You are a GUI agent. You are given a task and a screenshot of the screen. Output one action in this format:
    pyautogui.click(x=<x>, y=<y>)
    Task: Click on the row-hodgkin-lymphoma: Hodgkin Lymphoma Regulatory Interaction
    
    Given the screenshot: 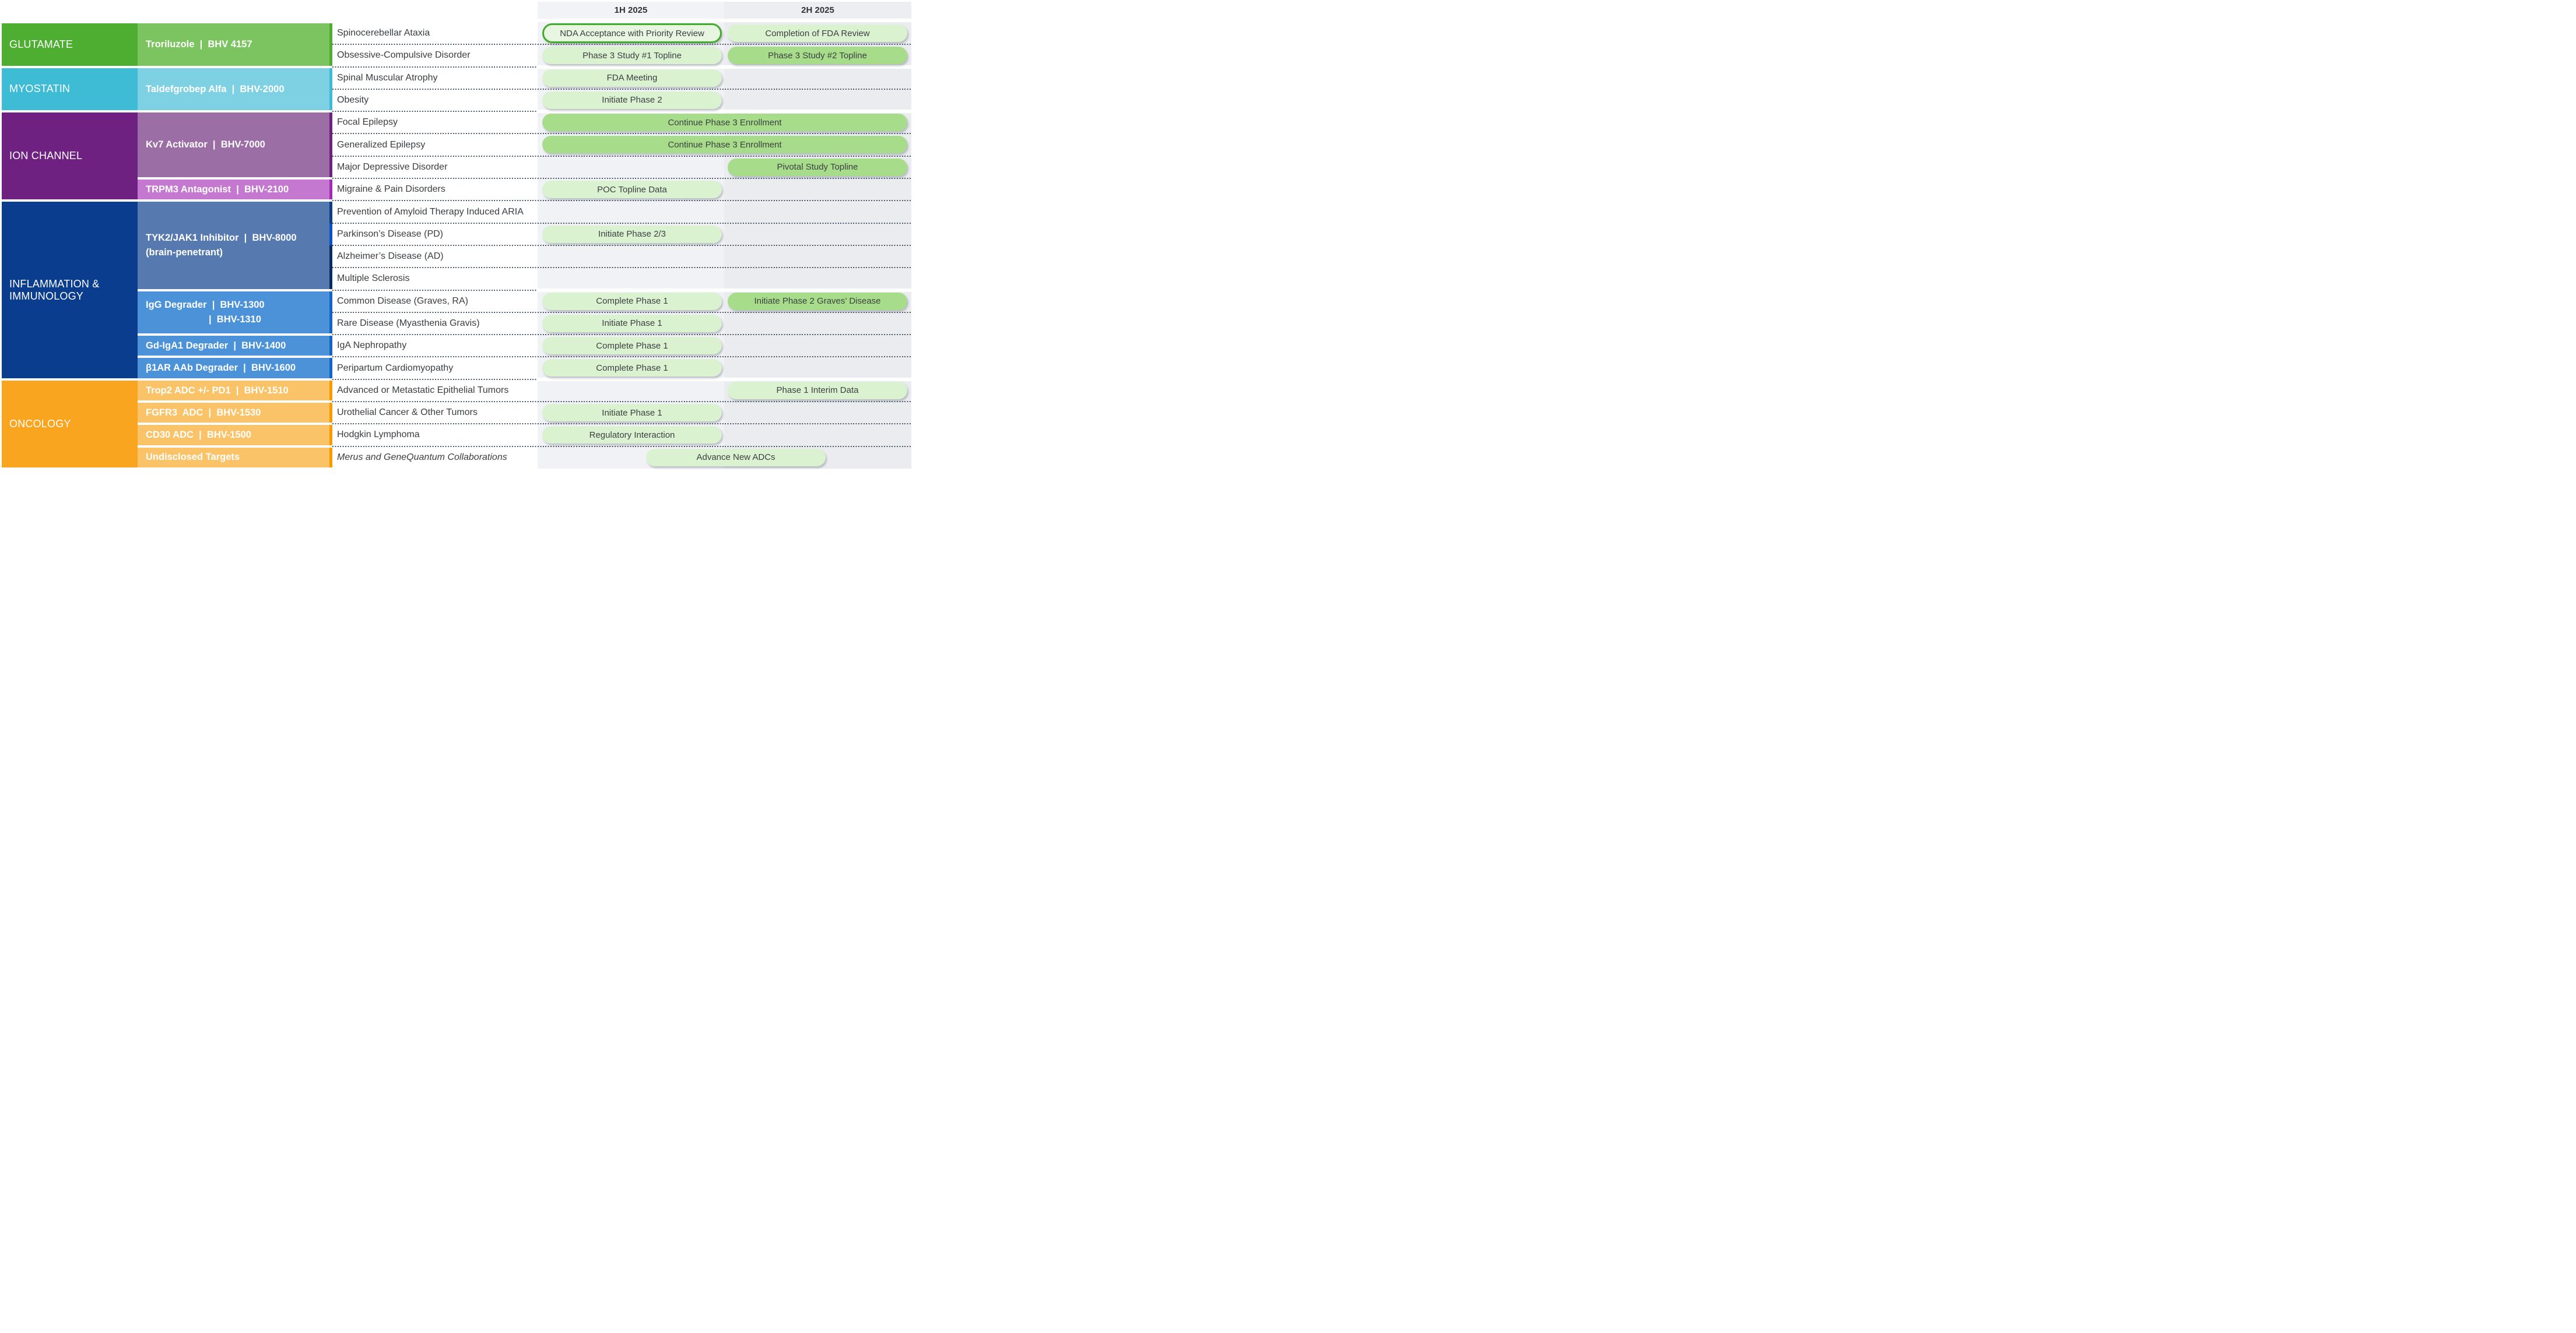 What is the action you would take?
    pyautogui.click(x=621, y=435)
    